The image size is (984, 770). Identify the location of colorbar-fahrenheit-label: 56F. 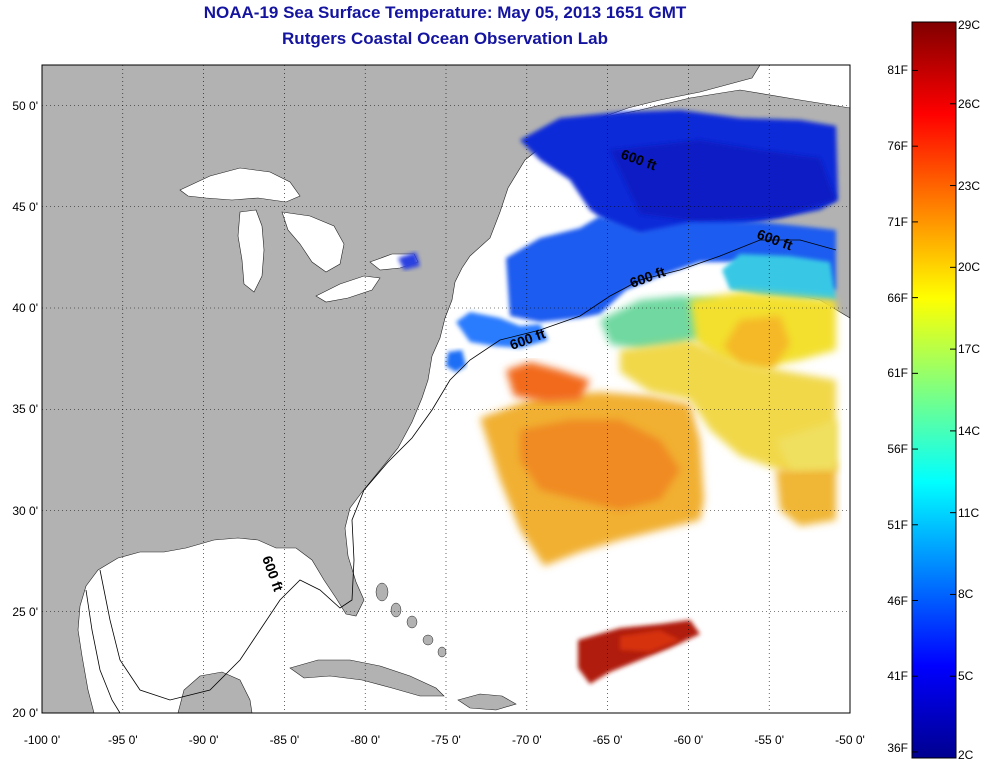
(897, 449).